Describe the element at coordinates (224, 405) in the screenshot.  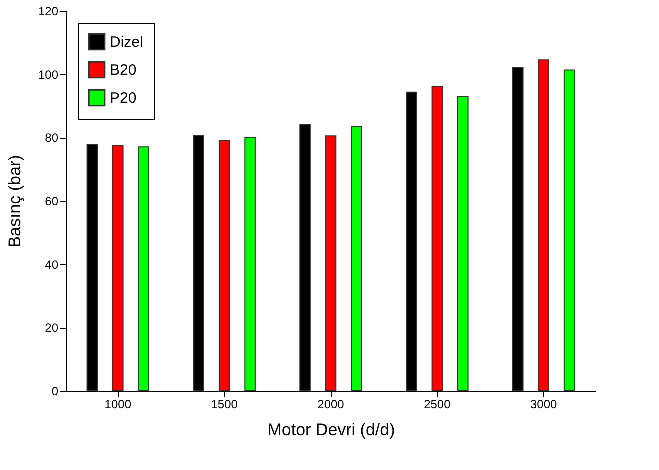
I see `x-tick-label: 1500` at that location.